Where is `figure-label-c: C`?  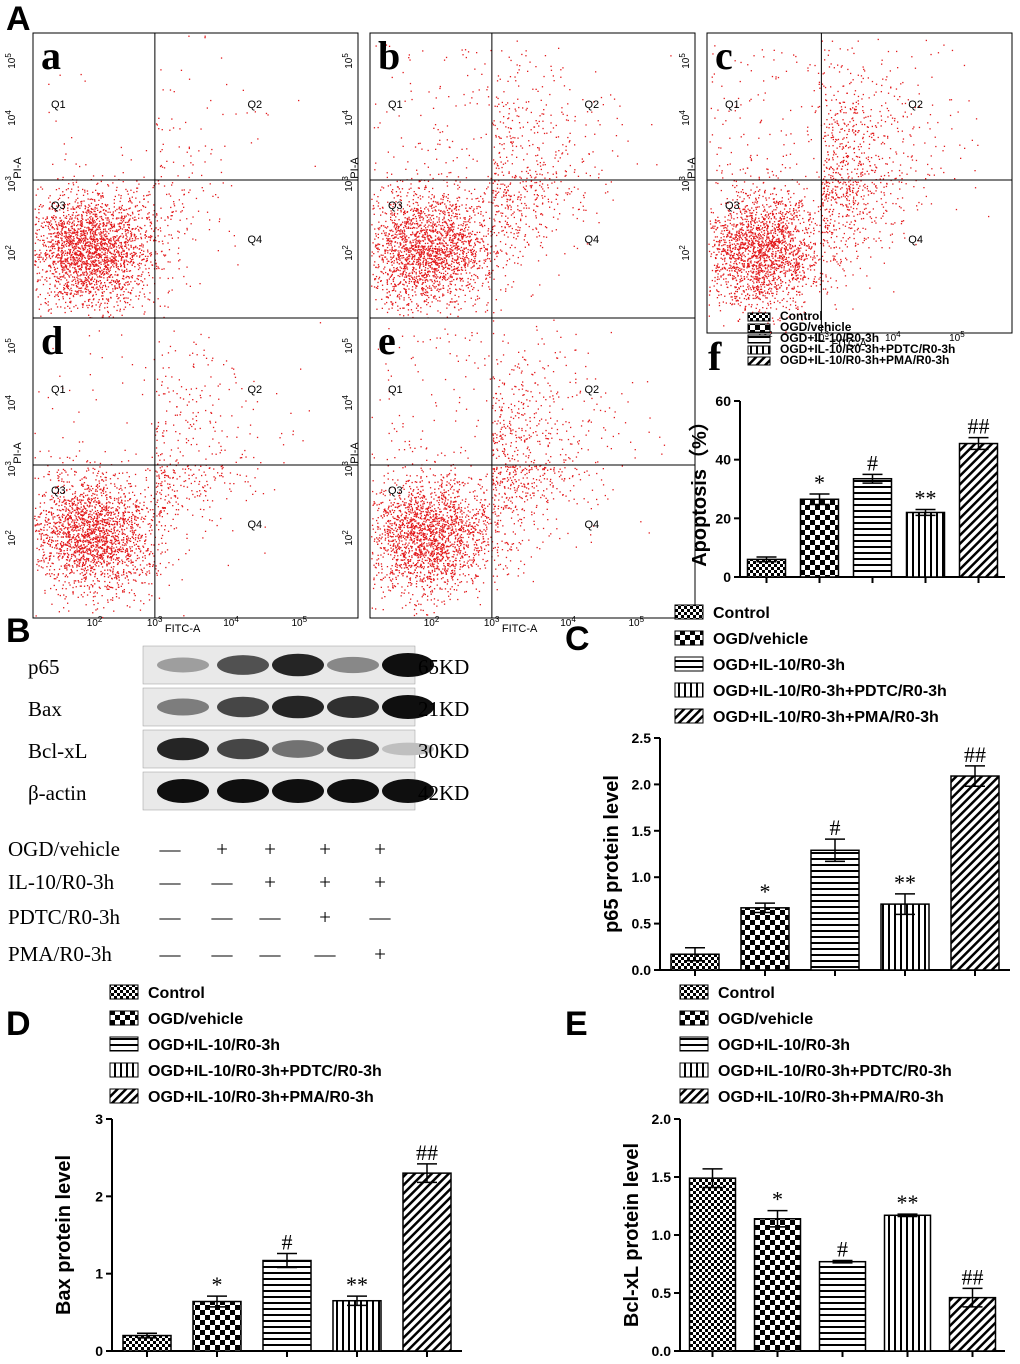
figure-label-c: C is located at coordinates (577, 639).